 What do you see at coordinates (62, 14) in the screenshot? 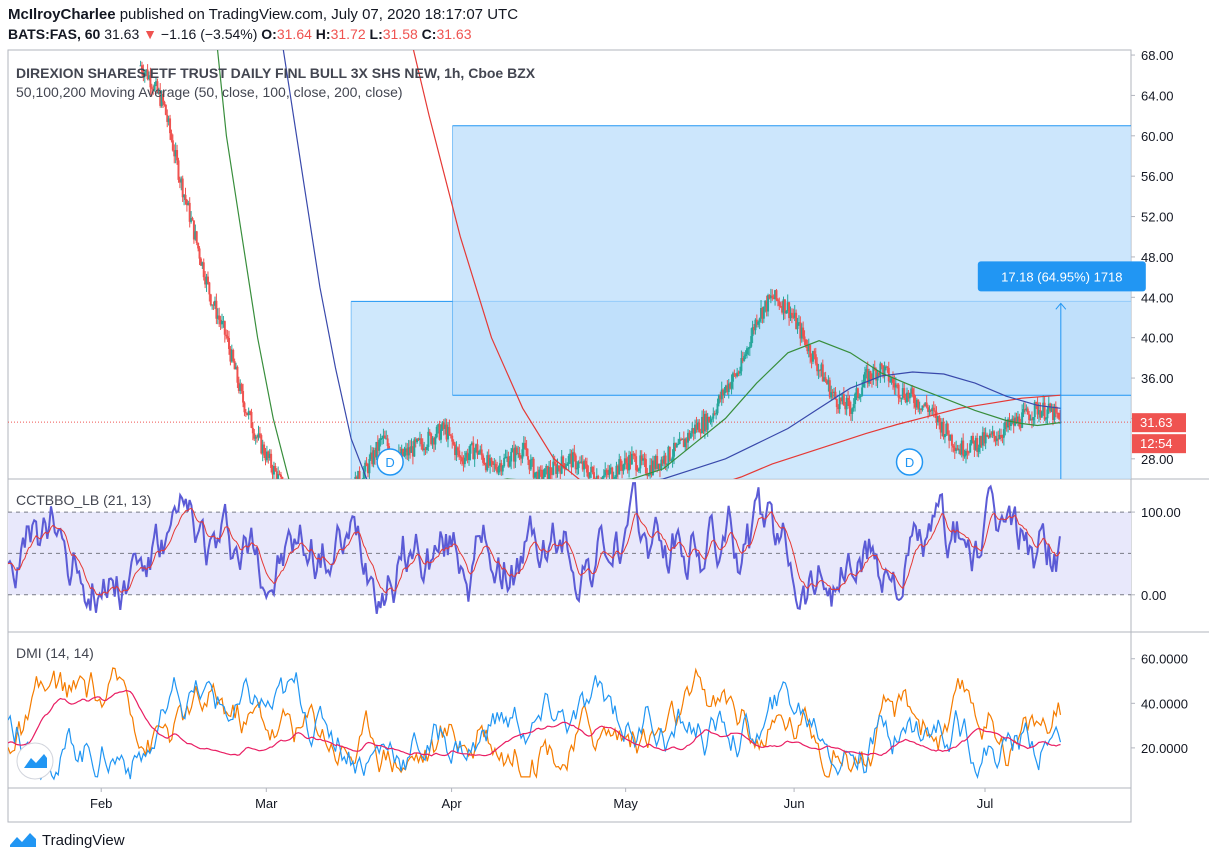
I see `author-name: McIlroyCharlee` at bounding box center [62, 14].